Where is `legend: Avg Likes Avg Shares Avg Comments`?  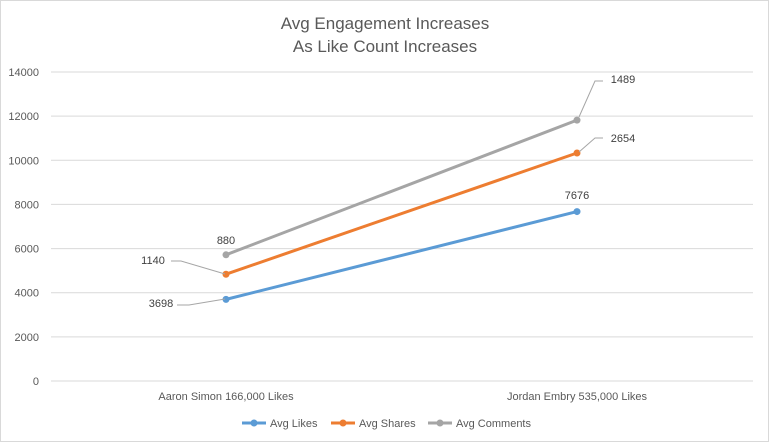 legend: Avg Likes Avg Shares Avg Comments is located at coordinates (386, 424).